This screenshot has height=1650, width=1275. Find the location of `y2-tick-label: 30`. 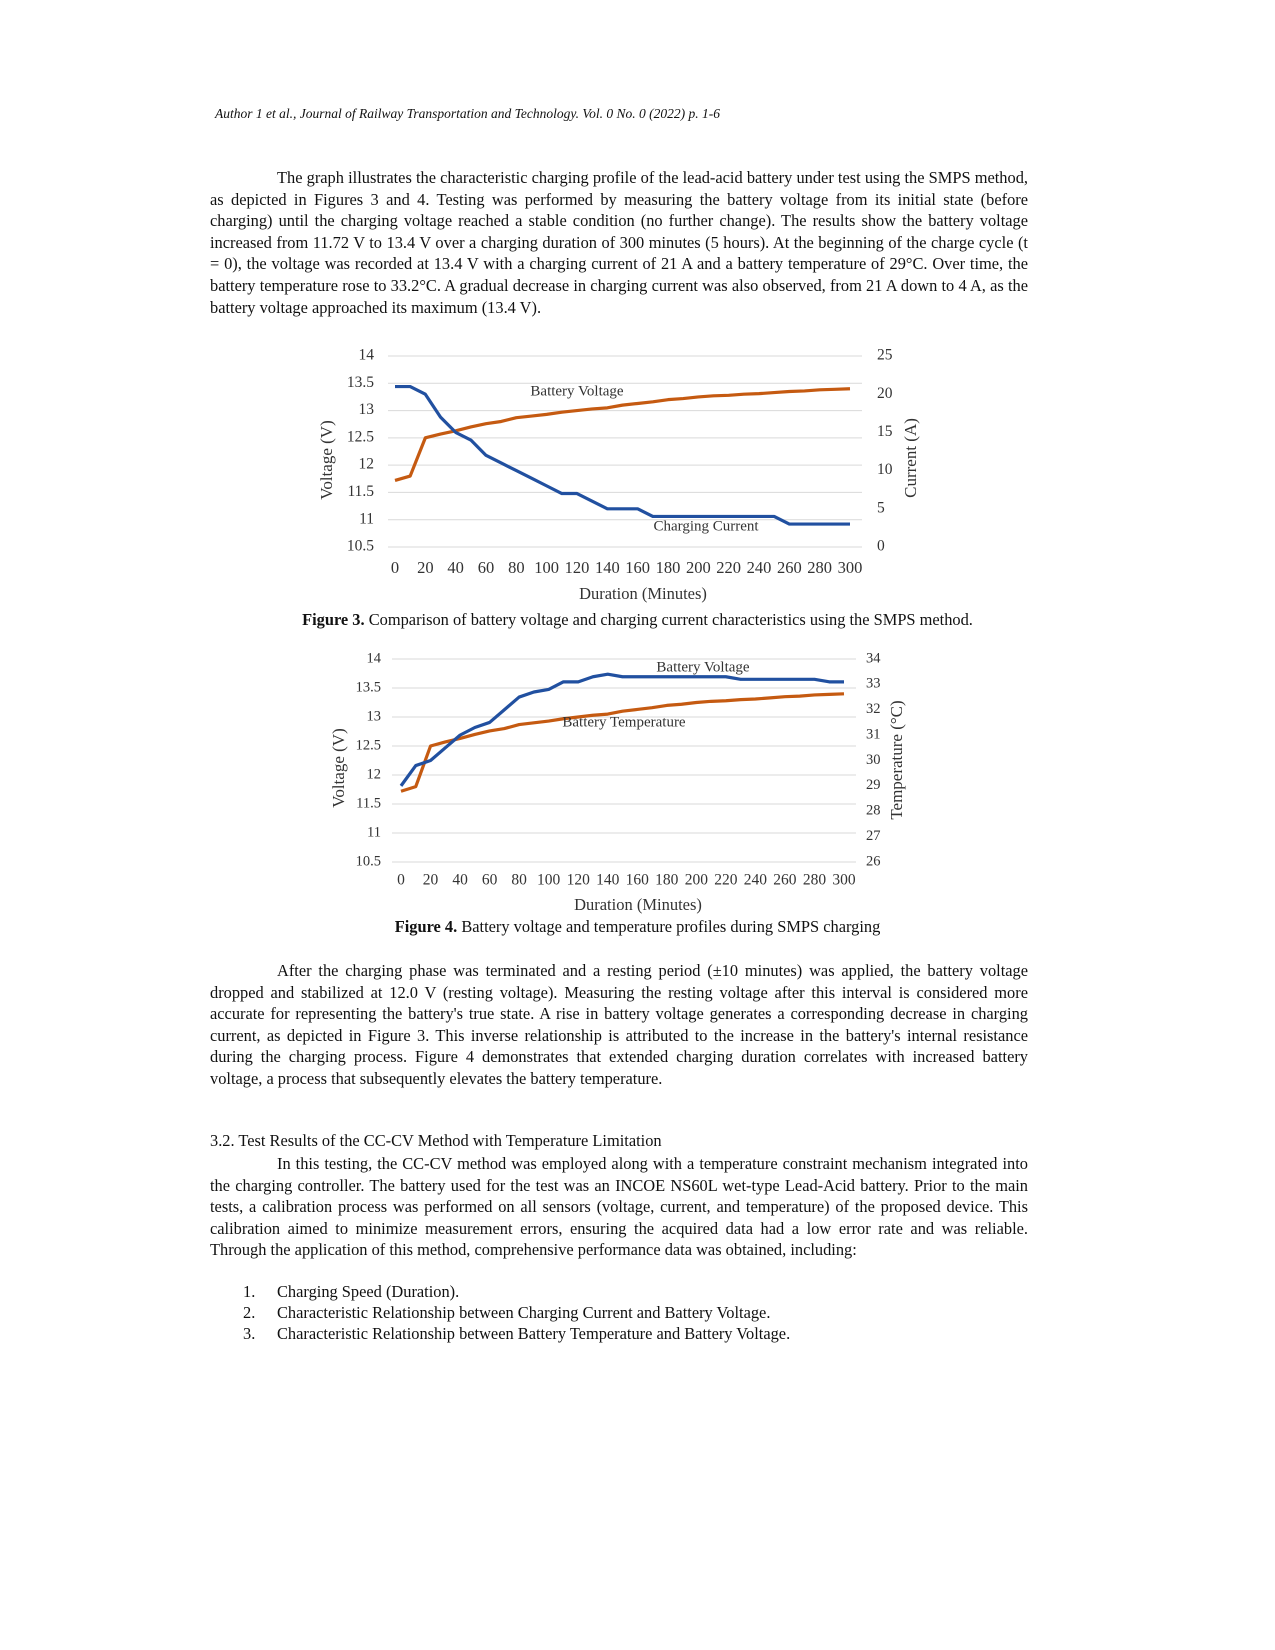

y2-tick-label: 30 is located at coordinates (873, 760).